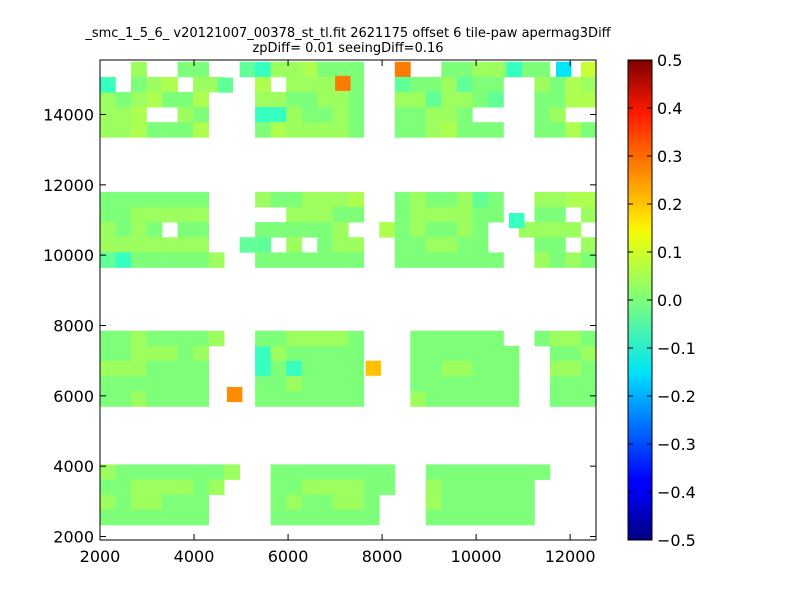  I want to click on x-tick-label: 4000, so click(194, 556).